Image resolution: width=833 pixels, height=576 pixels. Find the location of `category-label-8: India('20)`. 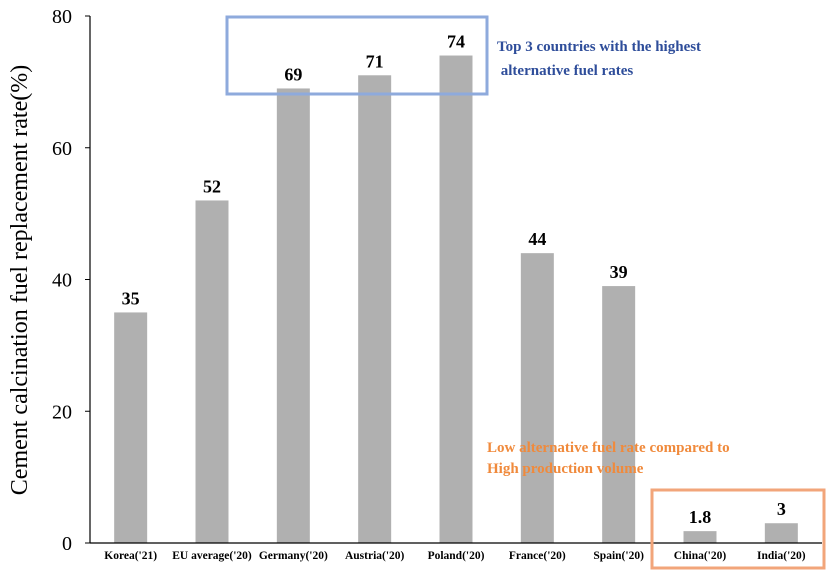

category-label-8: India('20) is located at coordinates (781, 556).